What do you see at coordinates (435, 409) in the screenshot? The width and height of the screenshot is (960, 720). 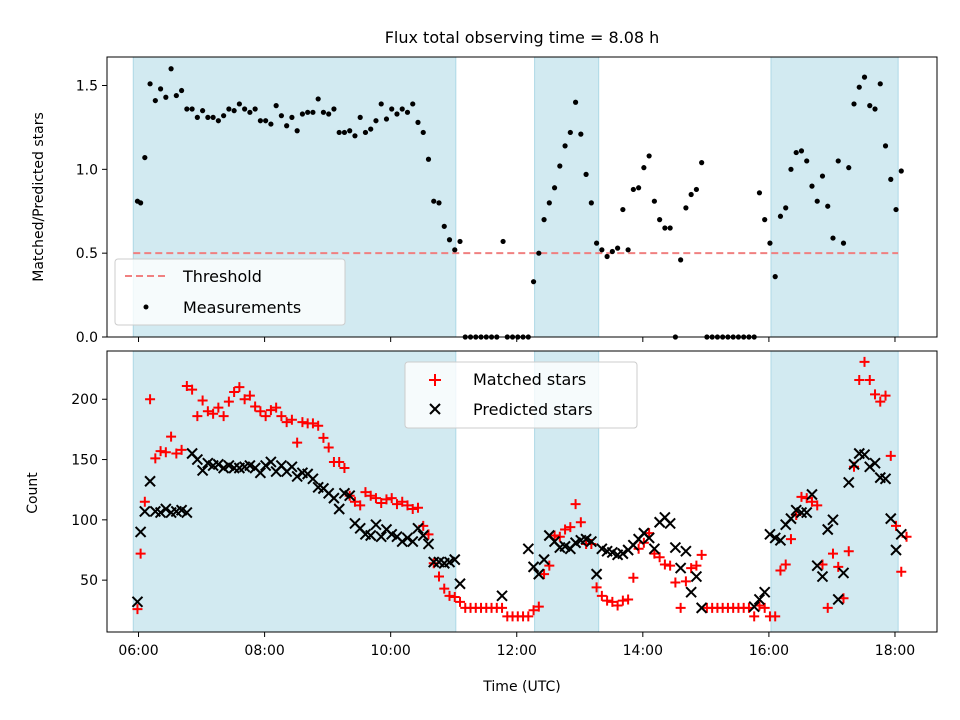 I see `legend-predicted-swatch` at bounding box center [435, 409].